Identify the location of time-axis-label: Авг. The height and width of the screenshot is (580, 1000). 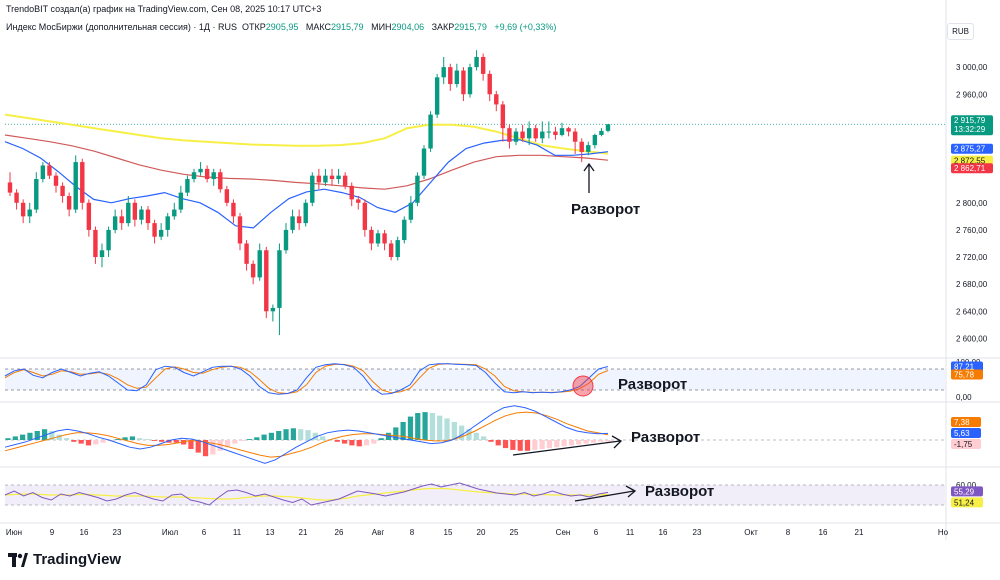
(378, 532).